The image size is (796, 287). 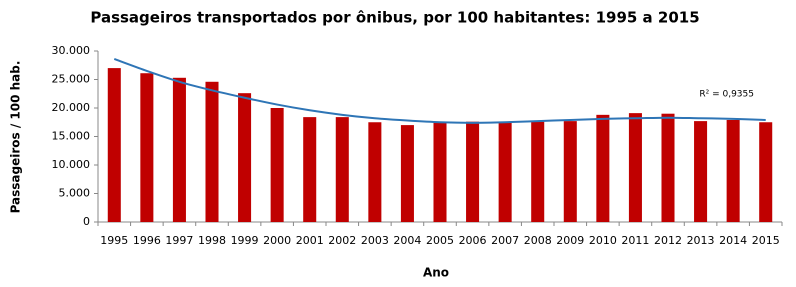 What do you see at coordinates (603, 240) in the screenshot?
I see `x-tick-label: 2010` at bounding box center [603, 240].